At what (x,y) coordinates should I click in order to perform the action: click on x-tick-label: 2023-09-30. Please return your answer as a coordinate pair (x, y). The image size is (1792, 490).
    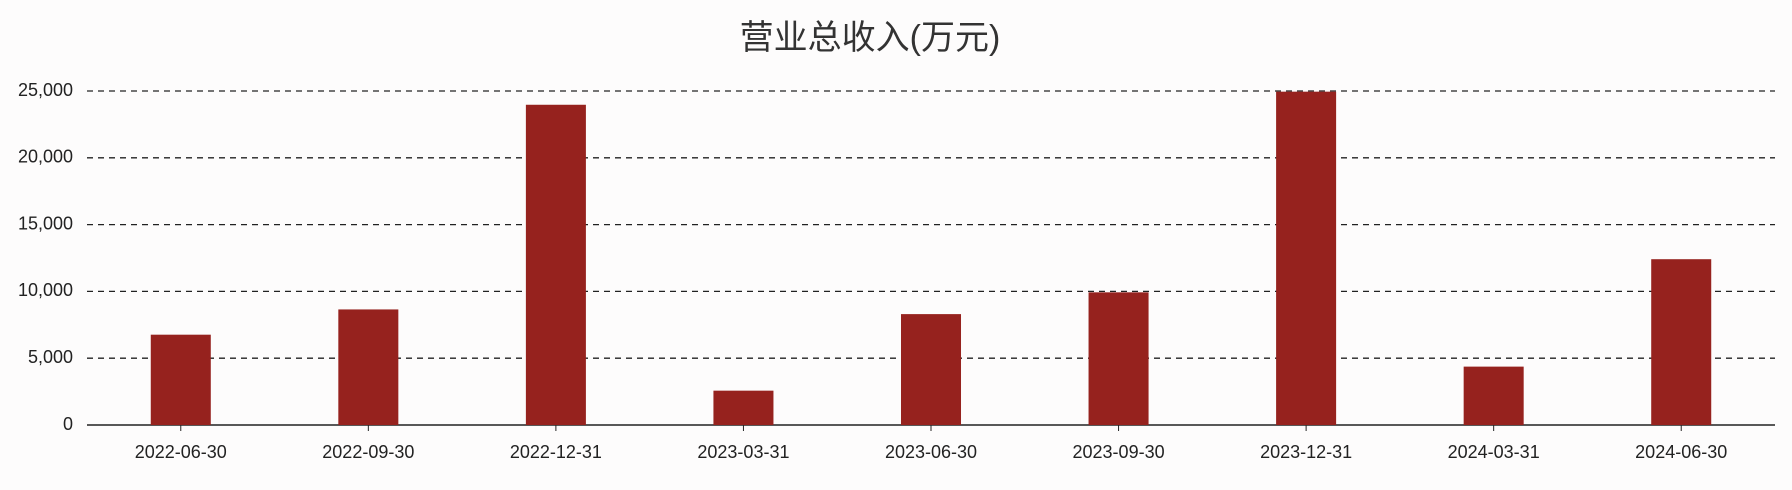
    Looking at the image, I should click on (1119, 452).